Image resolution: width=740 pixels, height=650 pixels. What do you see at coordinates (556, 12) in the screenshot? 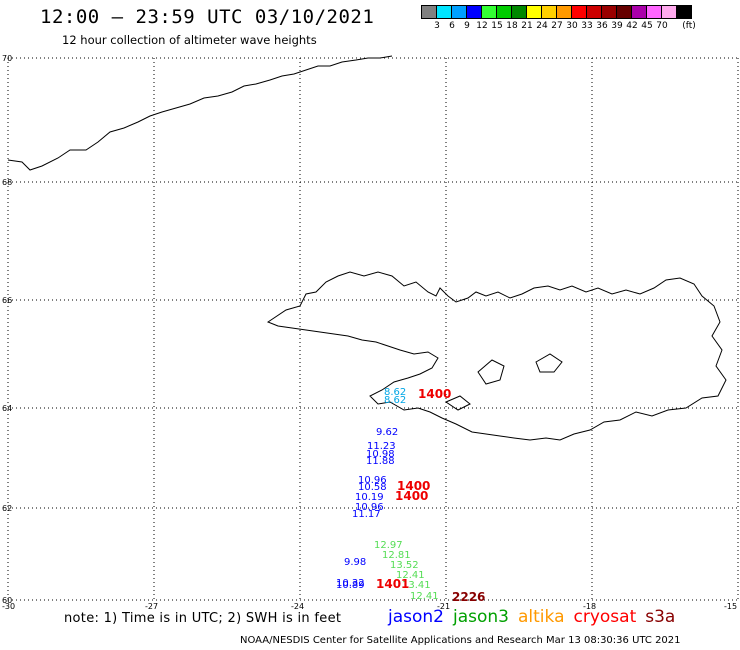
I see `color-scale` at bounding box center [556, 12].